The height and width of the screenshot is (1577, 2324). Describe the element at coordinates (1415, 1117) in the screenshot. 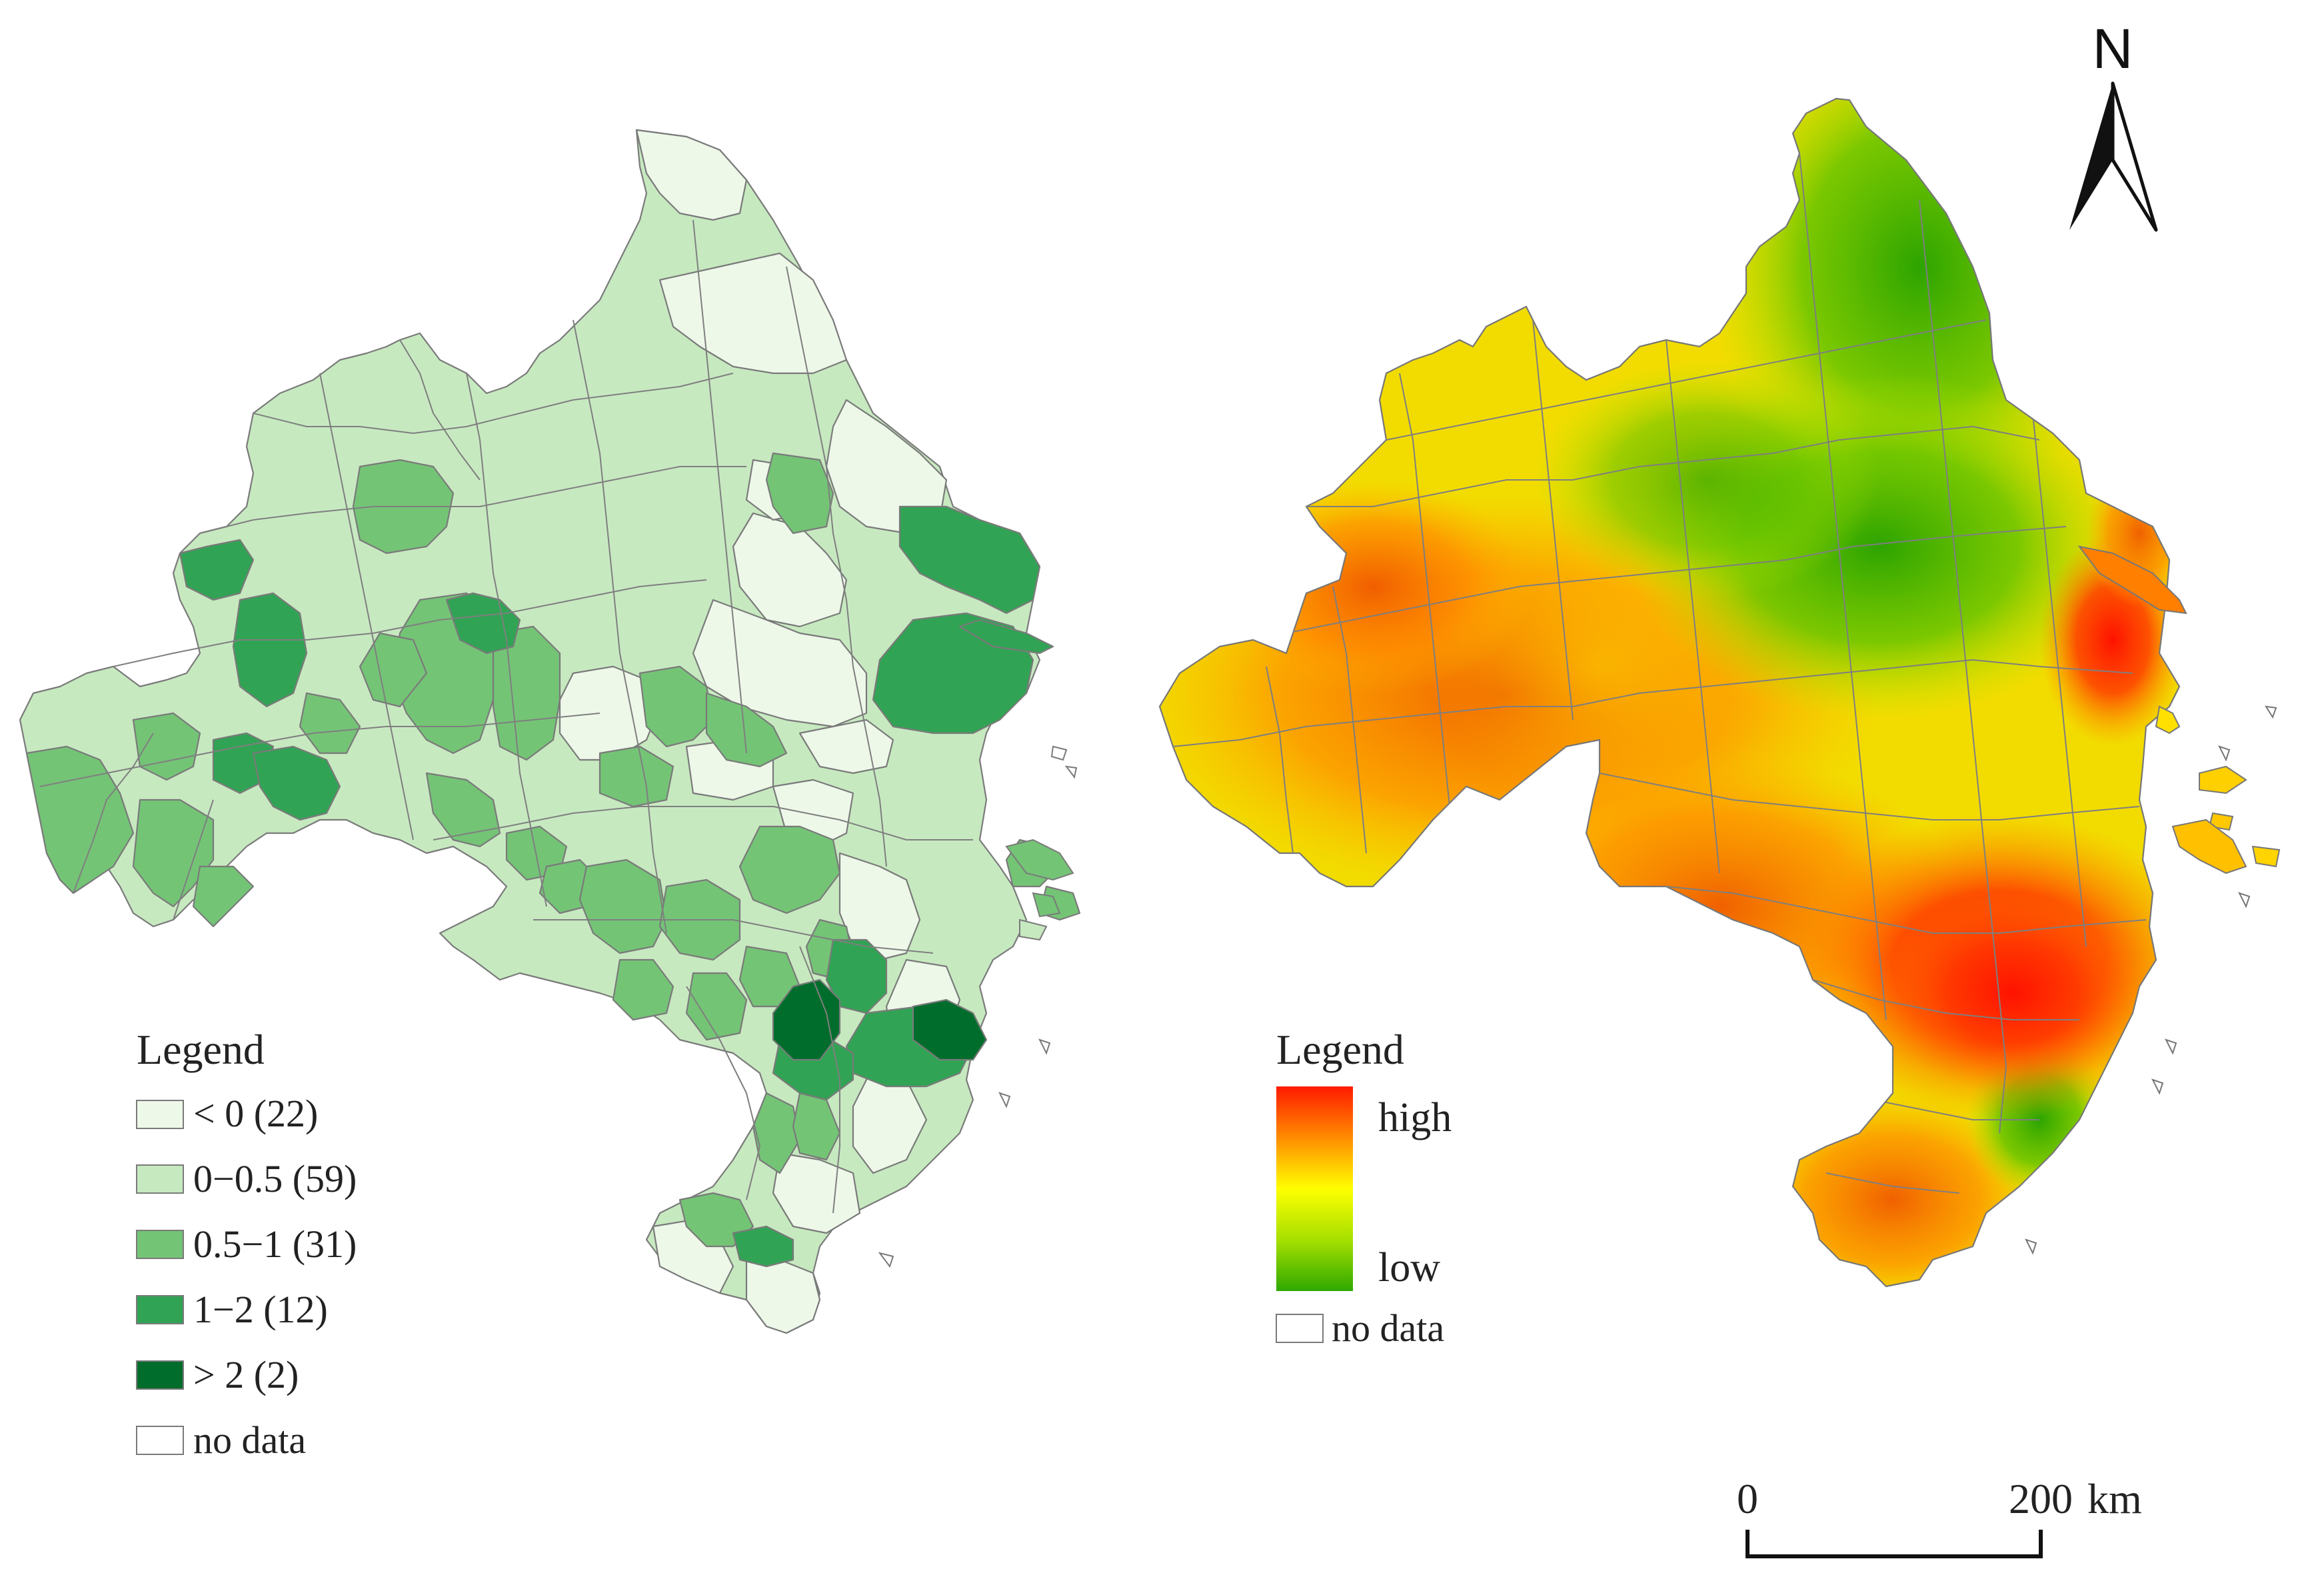

I see `gradient-high-label: high` at that location.